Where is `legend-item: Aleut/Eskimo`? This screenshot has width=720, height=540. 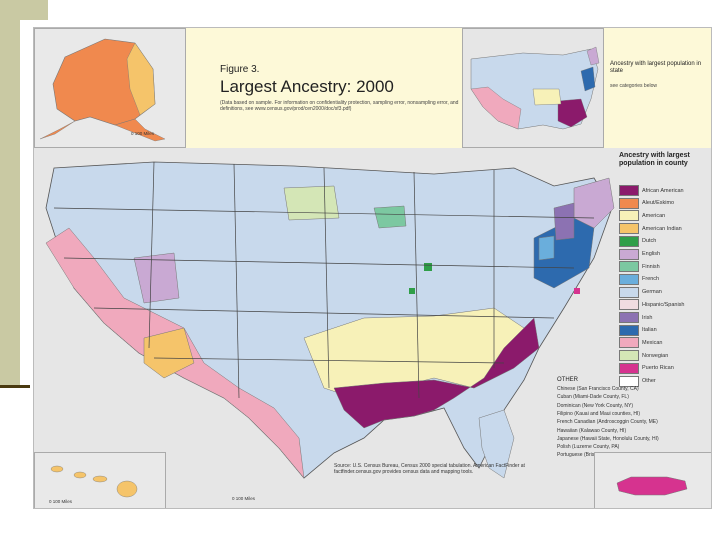
legend-item: Aleut/Eskimo is located at coordinates (647, 203).